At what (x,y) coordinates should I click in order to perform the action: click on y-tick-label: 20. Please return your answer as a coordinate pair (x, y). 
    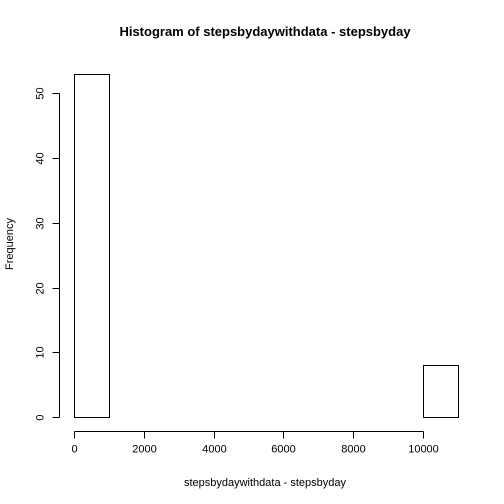
    Looking at the image, I should click on (41, 288).